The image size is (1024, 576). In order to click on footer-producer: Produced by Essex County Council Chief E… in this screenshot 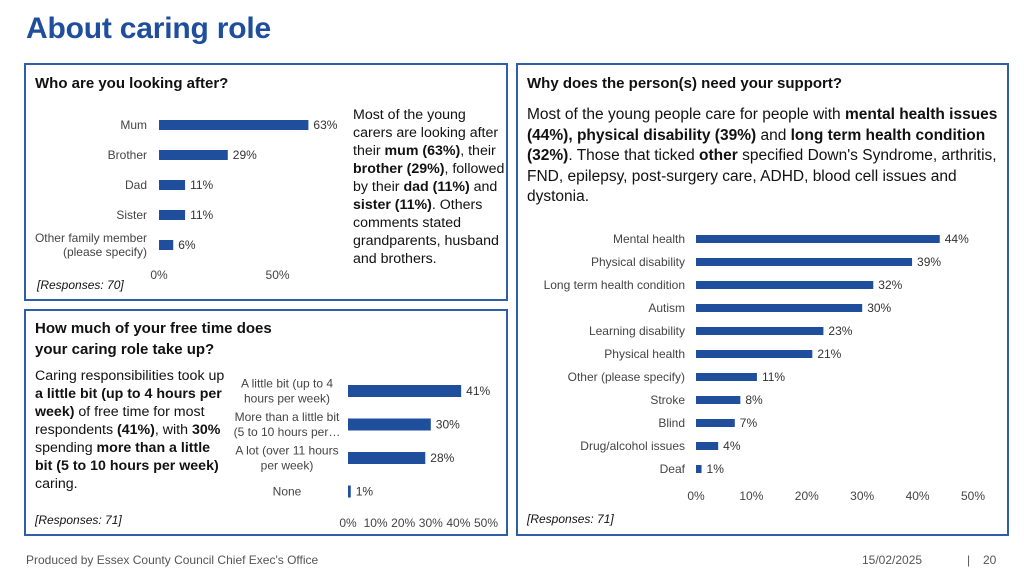, I will do `click(172, 560)`.